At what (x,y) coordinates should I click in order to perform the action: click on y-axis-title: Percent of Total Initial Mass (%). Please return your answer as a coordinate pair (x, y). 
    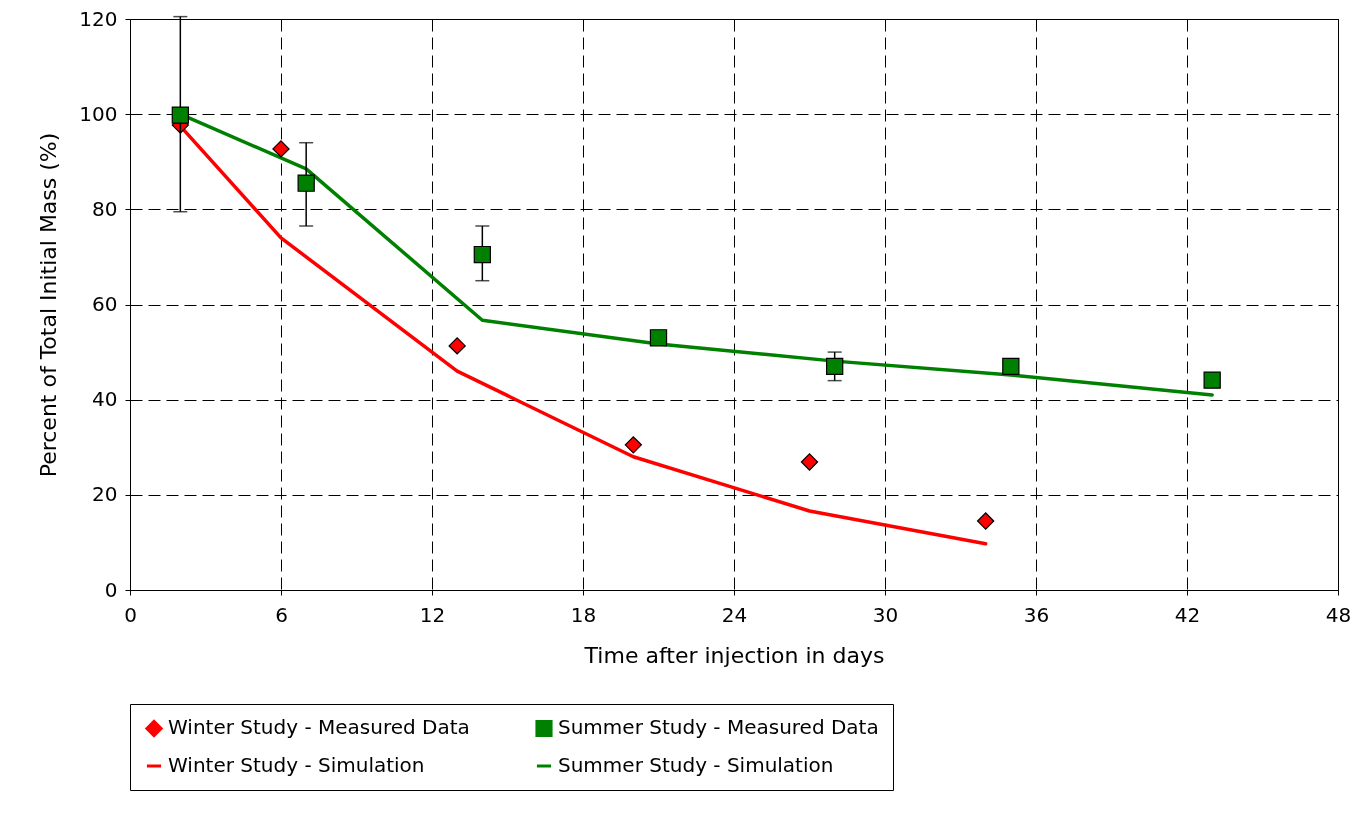
    Looking at the image, I should click on (49, 305).